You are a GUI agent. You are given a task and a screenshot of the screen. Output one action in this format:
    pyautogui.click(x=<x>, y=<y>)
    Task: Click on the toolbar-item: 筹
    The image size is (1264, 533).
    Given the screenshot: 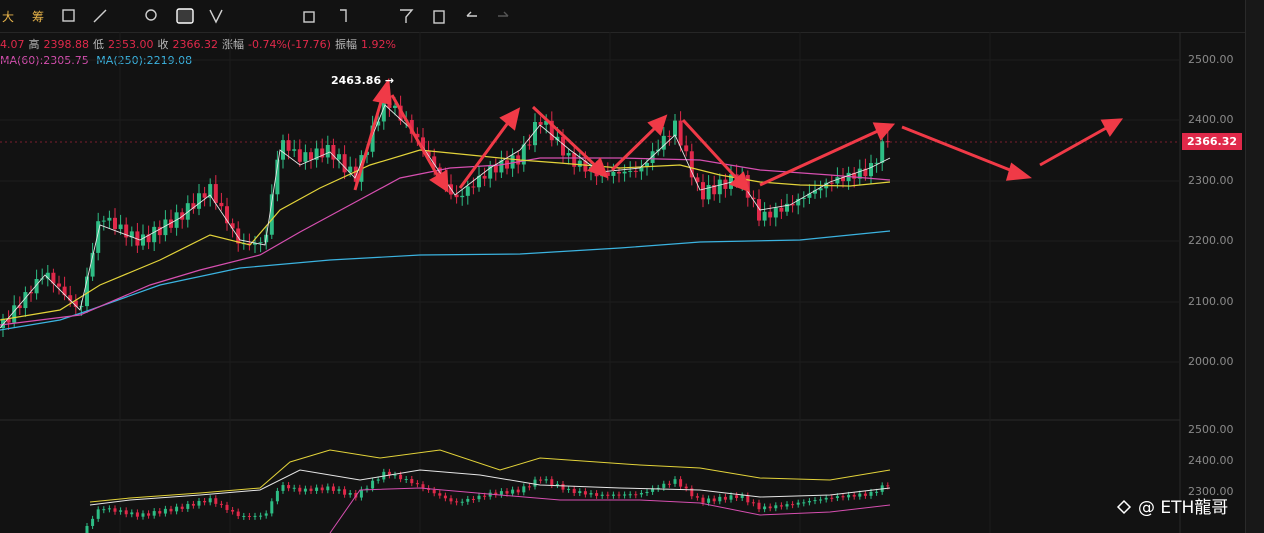 What is the action you would take?
    pyautogui.click(x=38, y=17)
    